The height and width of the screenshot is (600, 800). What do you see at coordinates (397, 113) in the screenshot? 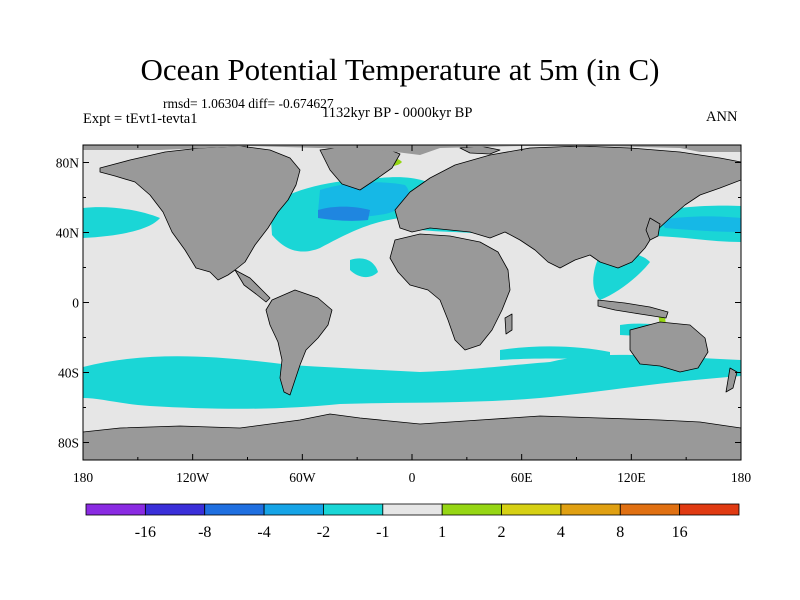
I see `period-label: 1132kyr BP - 0000kyr BP` at bounding box center [397, 113].